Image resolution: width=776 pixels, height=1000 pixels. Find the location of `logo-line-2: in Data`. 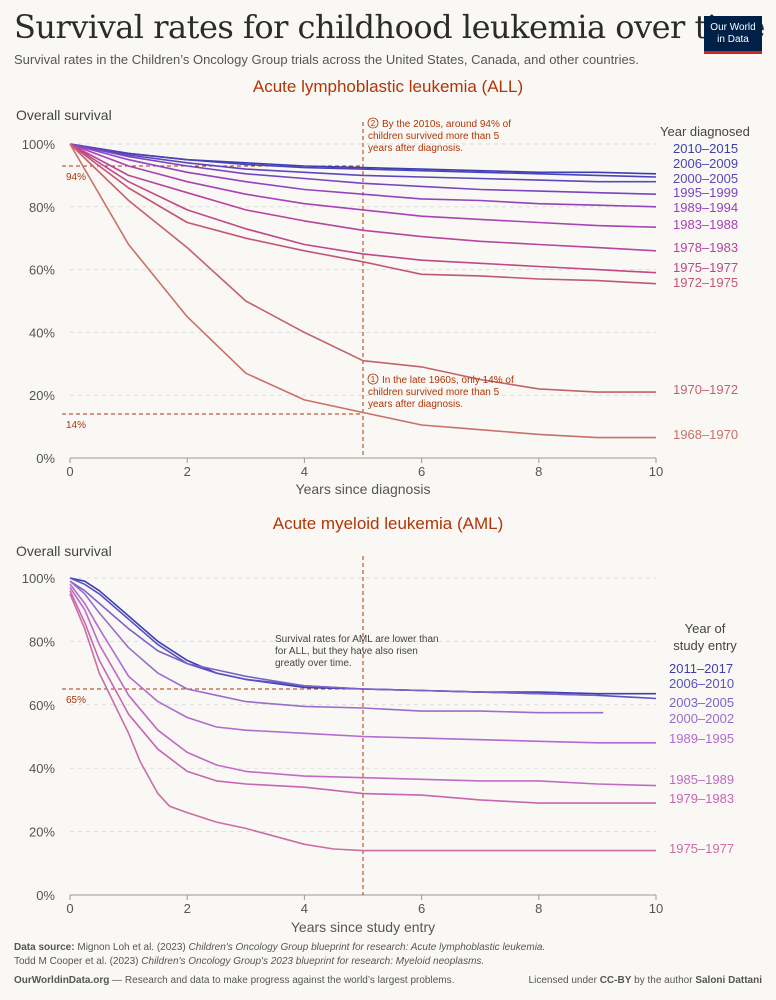

logo-line-2: in Data is located at coordinates (733, 39).